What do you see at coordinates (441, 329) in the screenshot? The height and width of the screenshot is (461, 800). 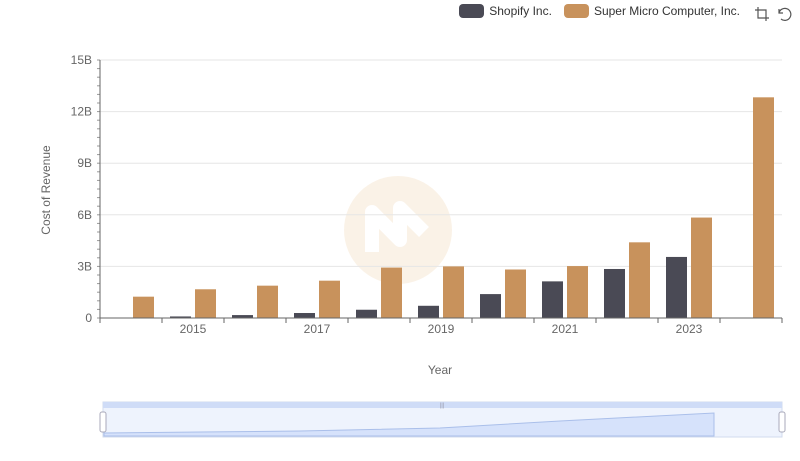 I see `x-tick-label: 2019` at bounding box center [441, 329].